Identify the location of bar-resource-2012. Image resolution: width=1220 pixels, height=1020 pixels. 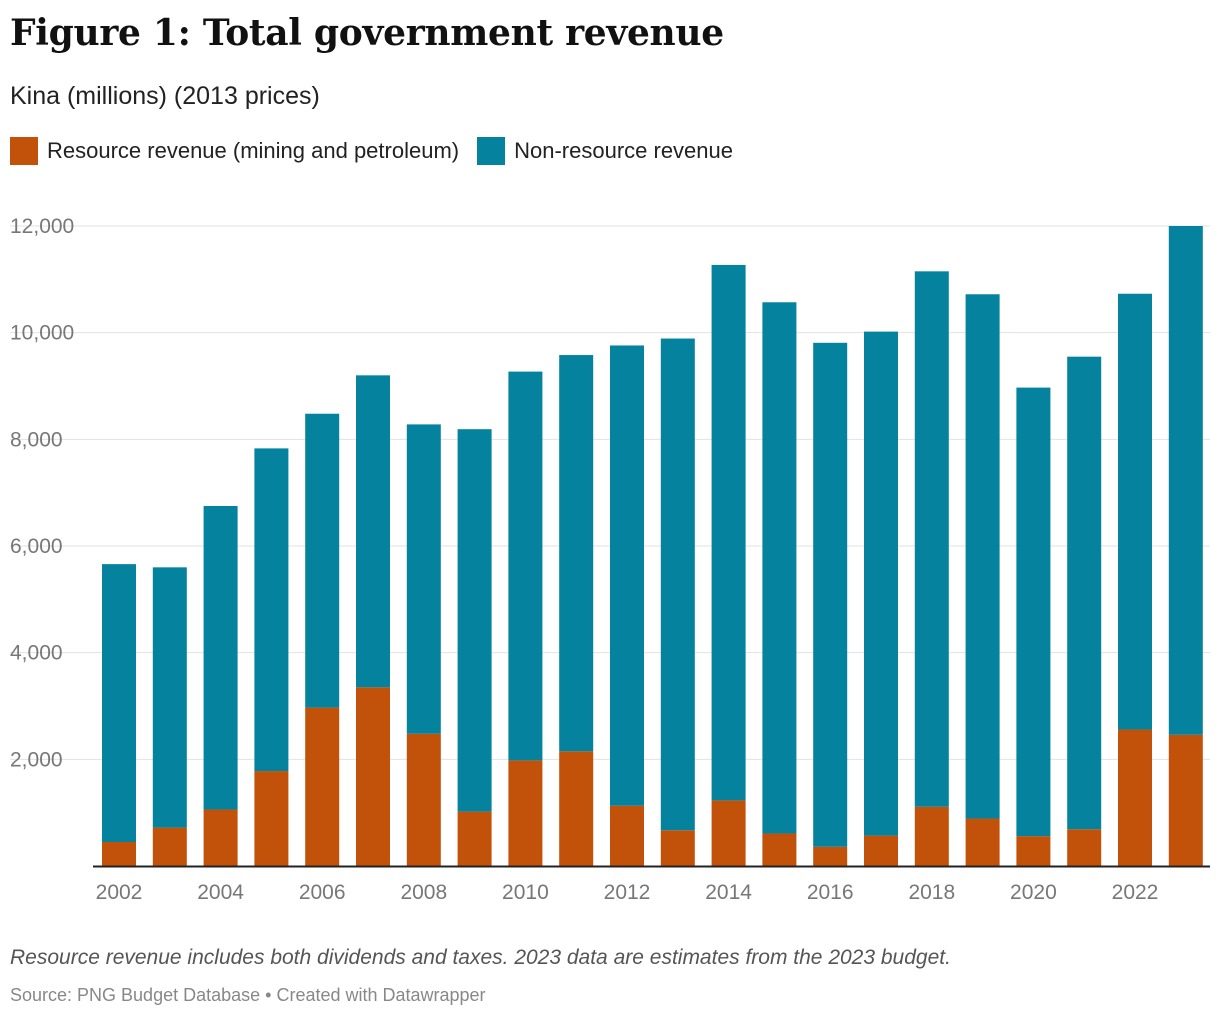
(627, 835).